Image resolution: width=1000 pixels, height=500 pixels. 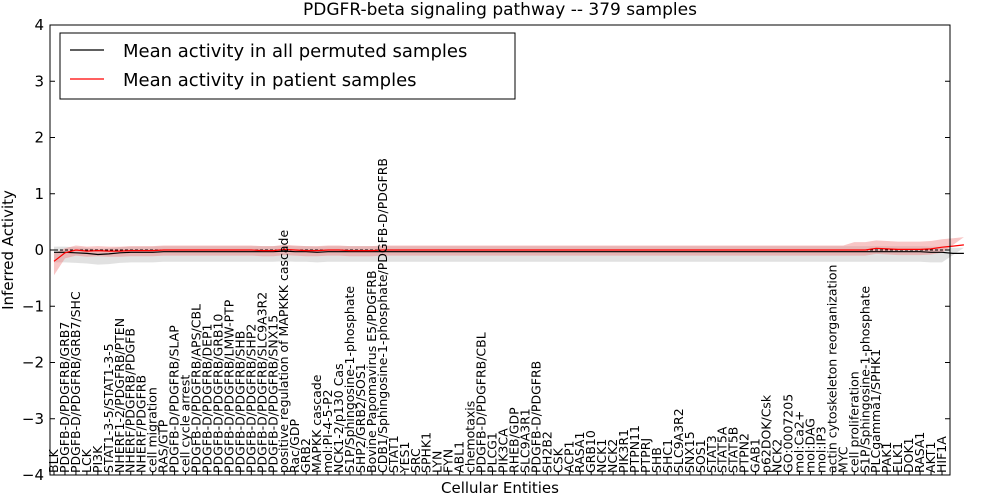 I want to click on x-category-label: YES1, so click(x=404, y=458).